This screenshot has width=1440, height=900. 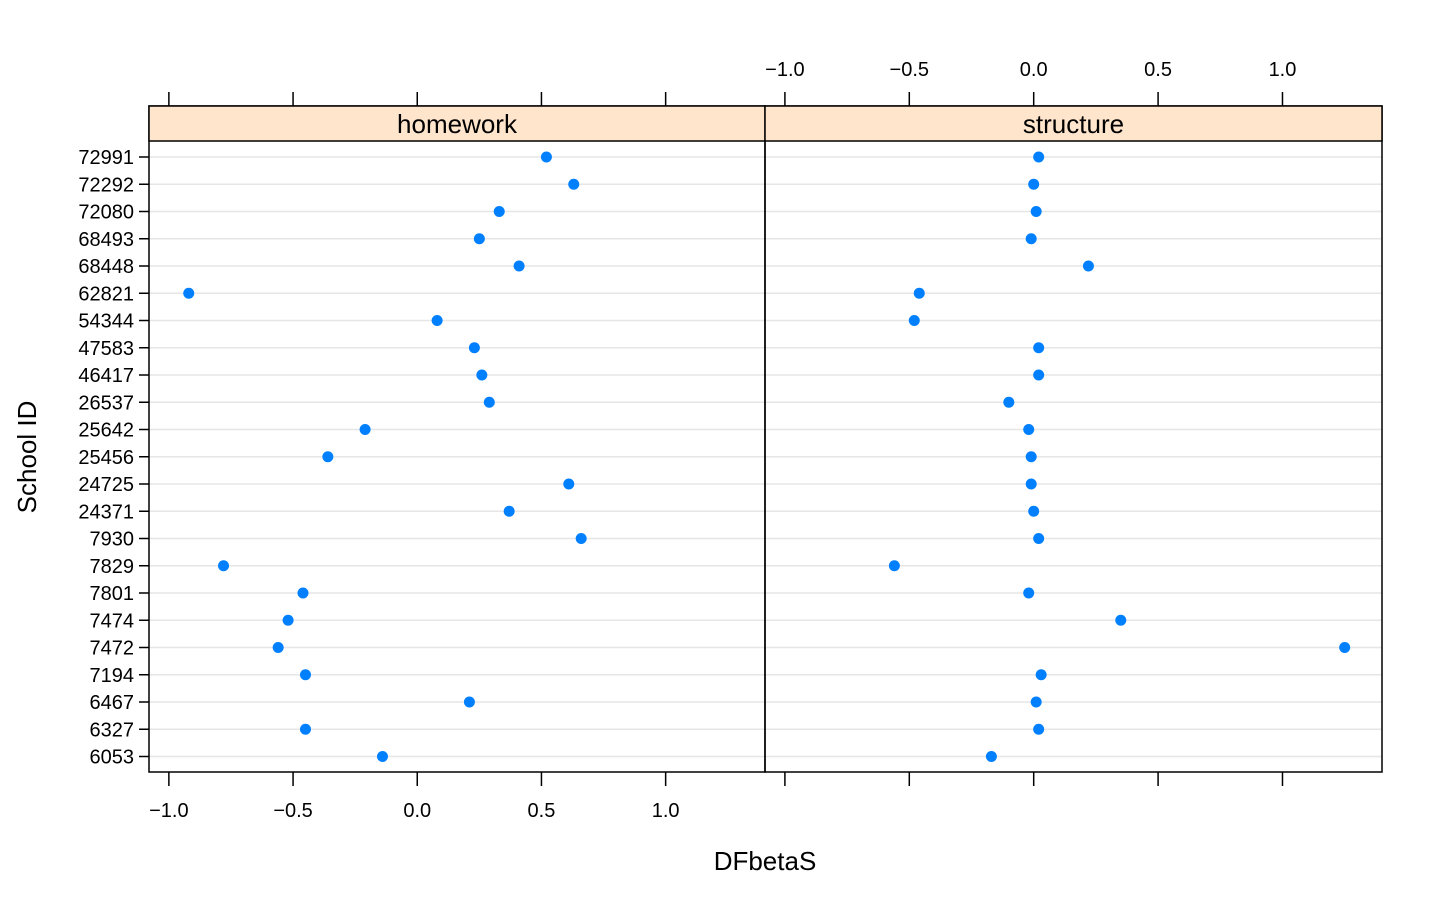 What do you see at coordinates (112, 730) in the screenshot?
I see `y-tick-label: 6327` at bounding box center [112, 730].